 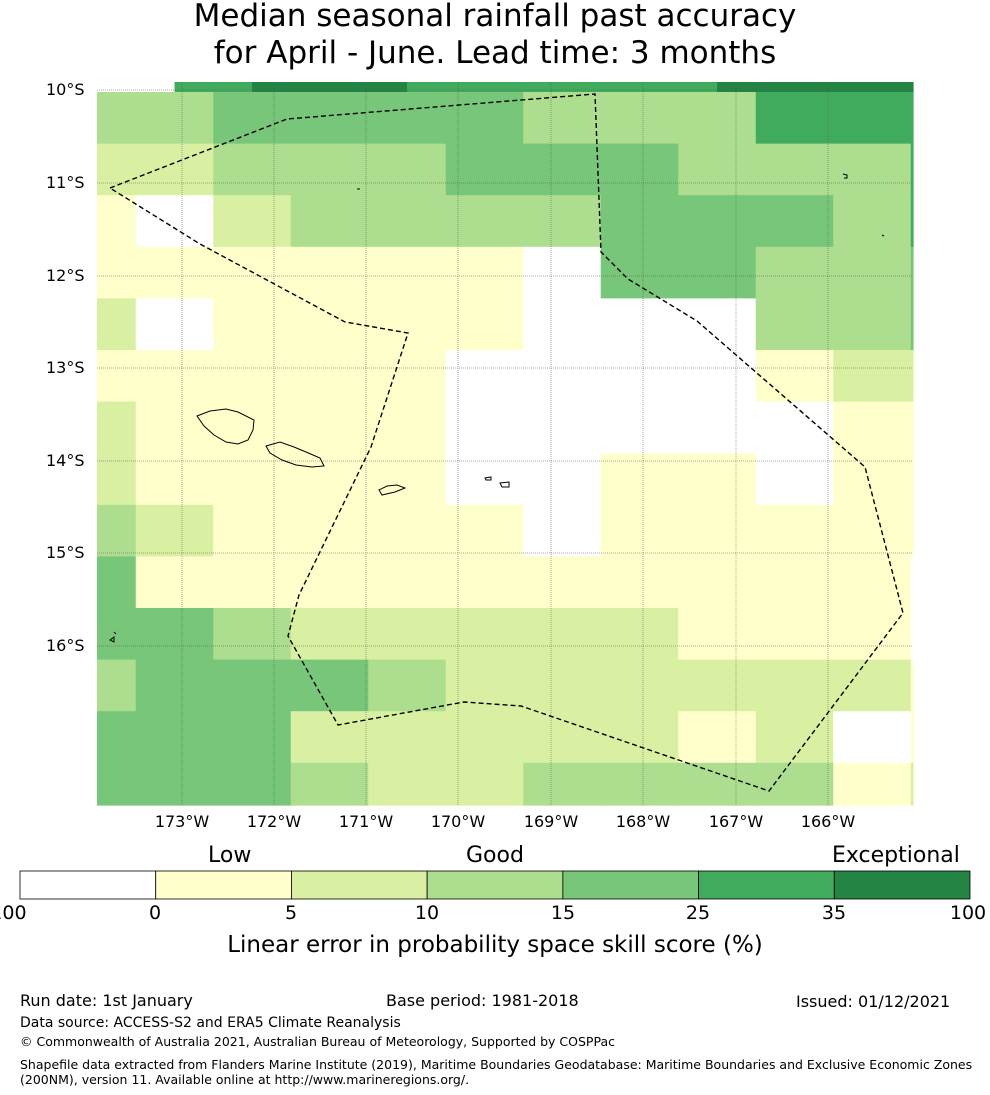 I want to click on base-period: Base period: 1981-2018, so click(x=482, y=1000).